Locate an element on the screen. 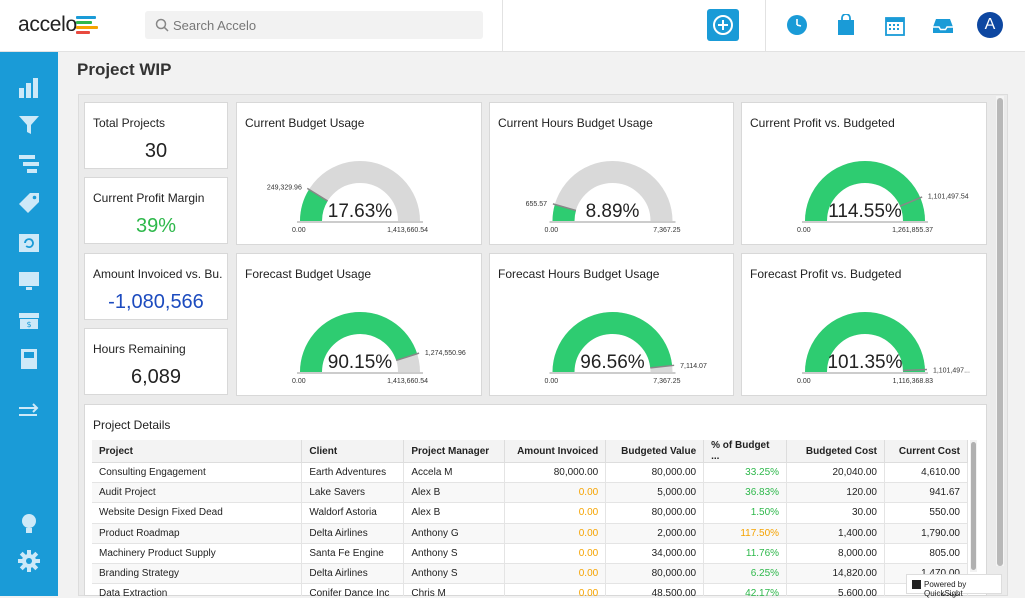 Image resolution: width=1025 pixels, height=598 pixels. gauge-chart: 90.15% 0.00 1,413,660.54 1,274,550.96 is located at coordinates (379, 348).